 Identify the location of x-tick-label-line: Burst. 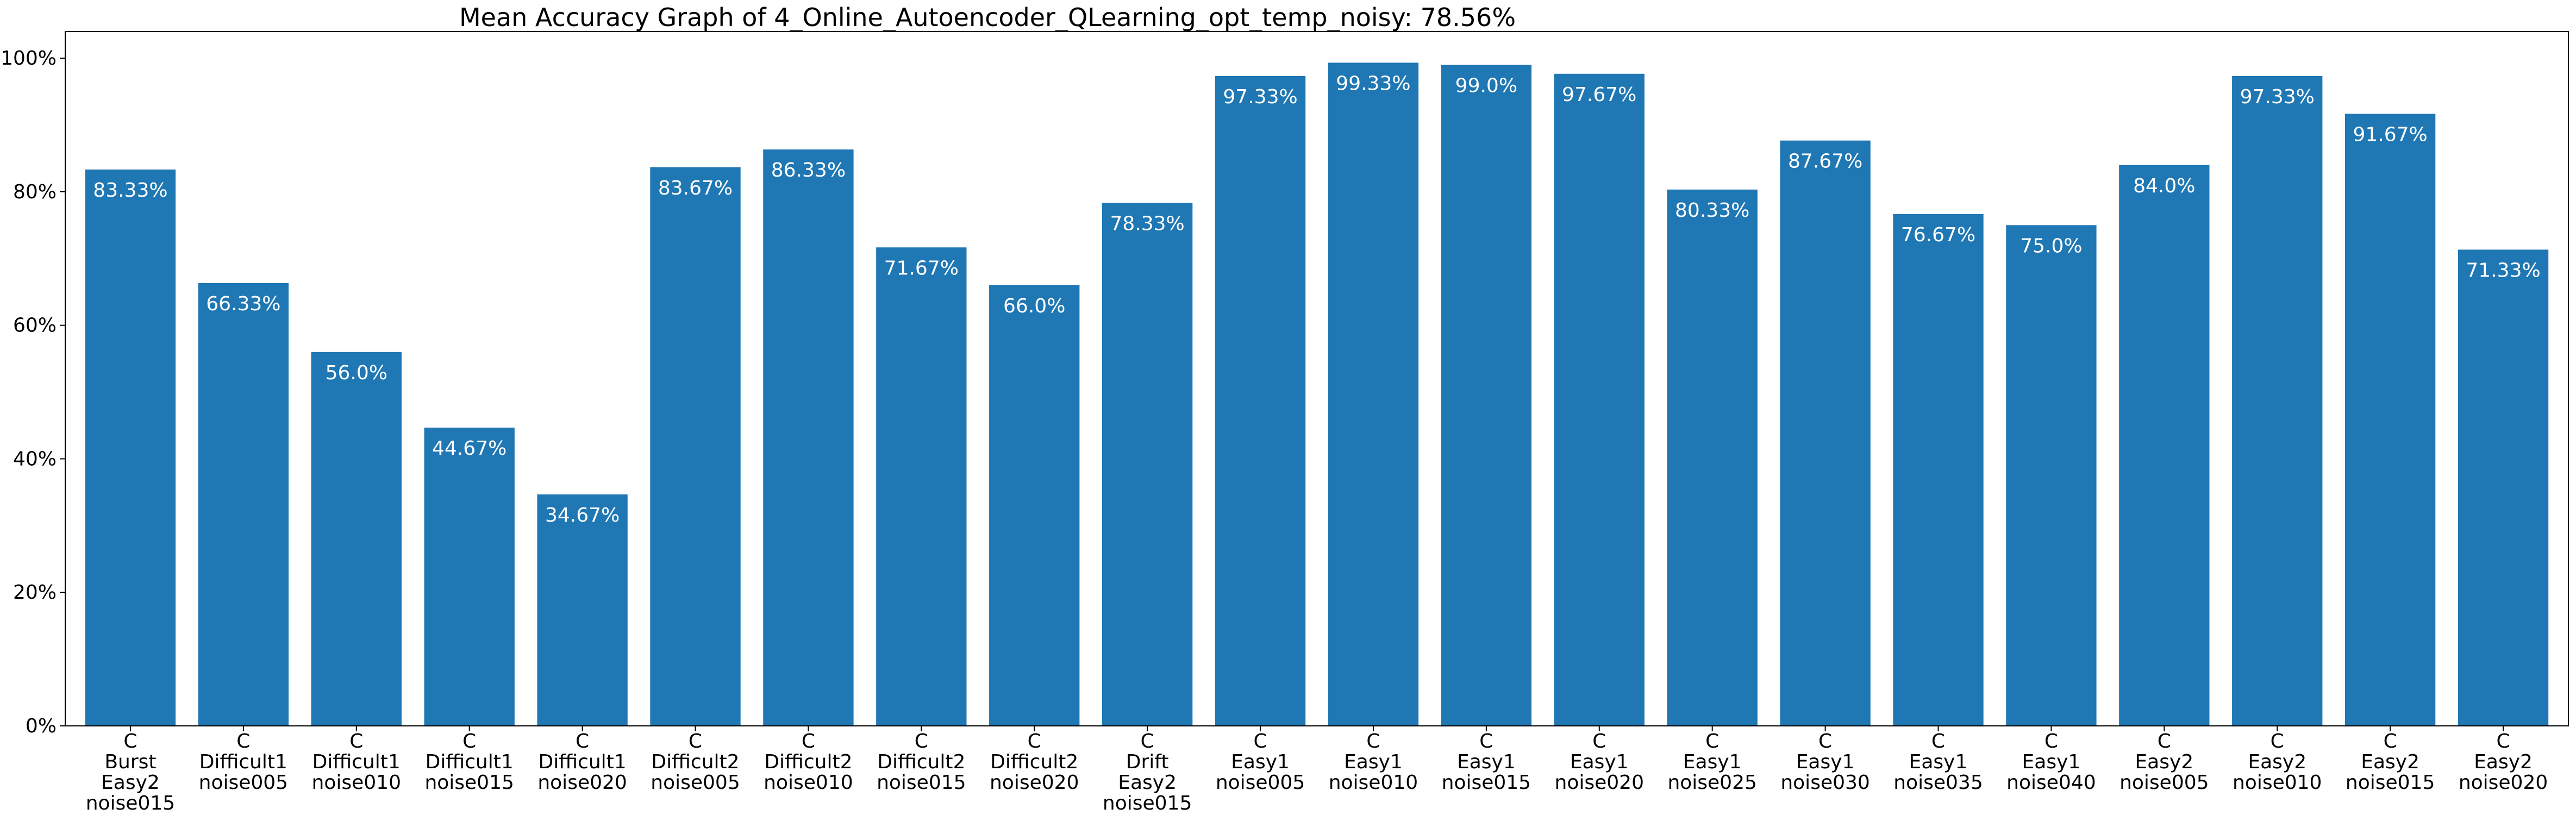
(130, 762).